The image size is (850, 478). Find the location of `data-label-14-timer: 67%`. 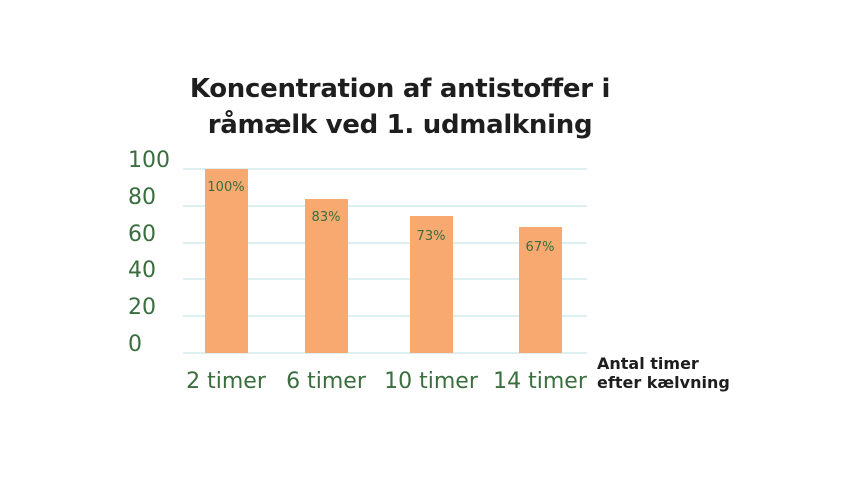

data-label-14-timer: 67% is located at coordinates (540, 247).